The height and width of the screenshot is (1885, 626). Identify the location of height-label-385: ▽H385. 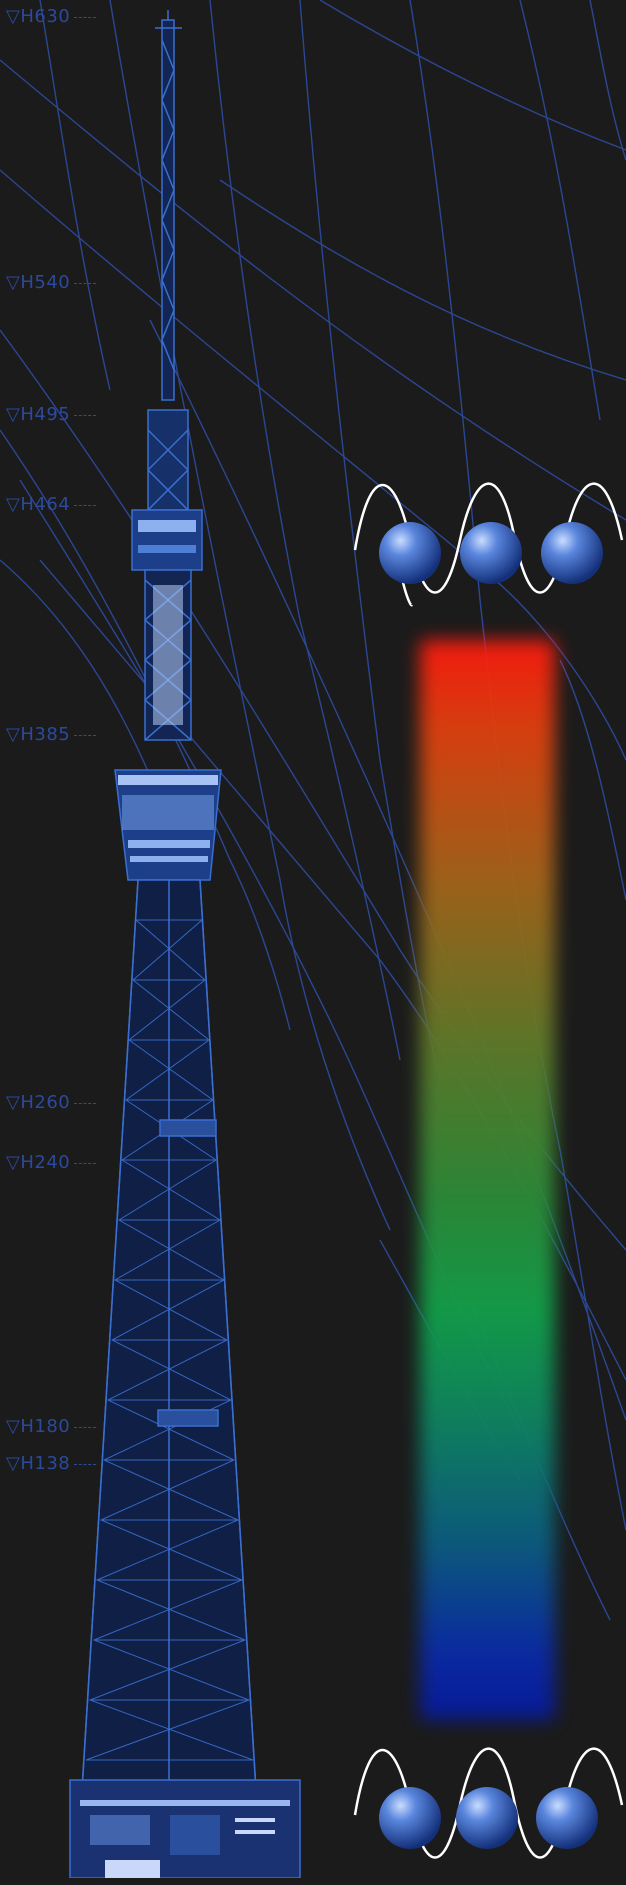
(51, 734).